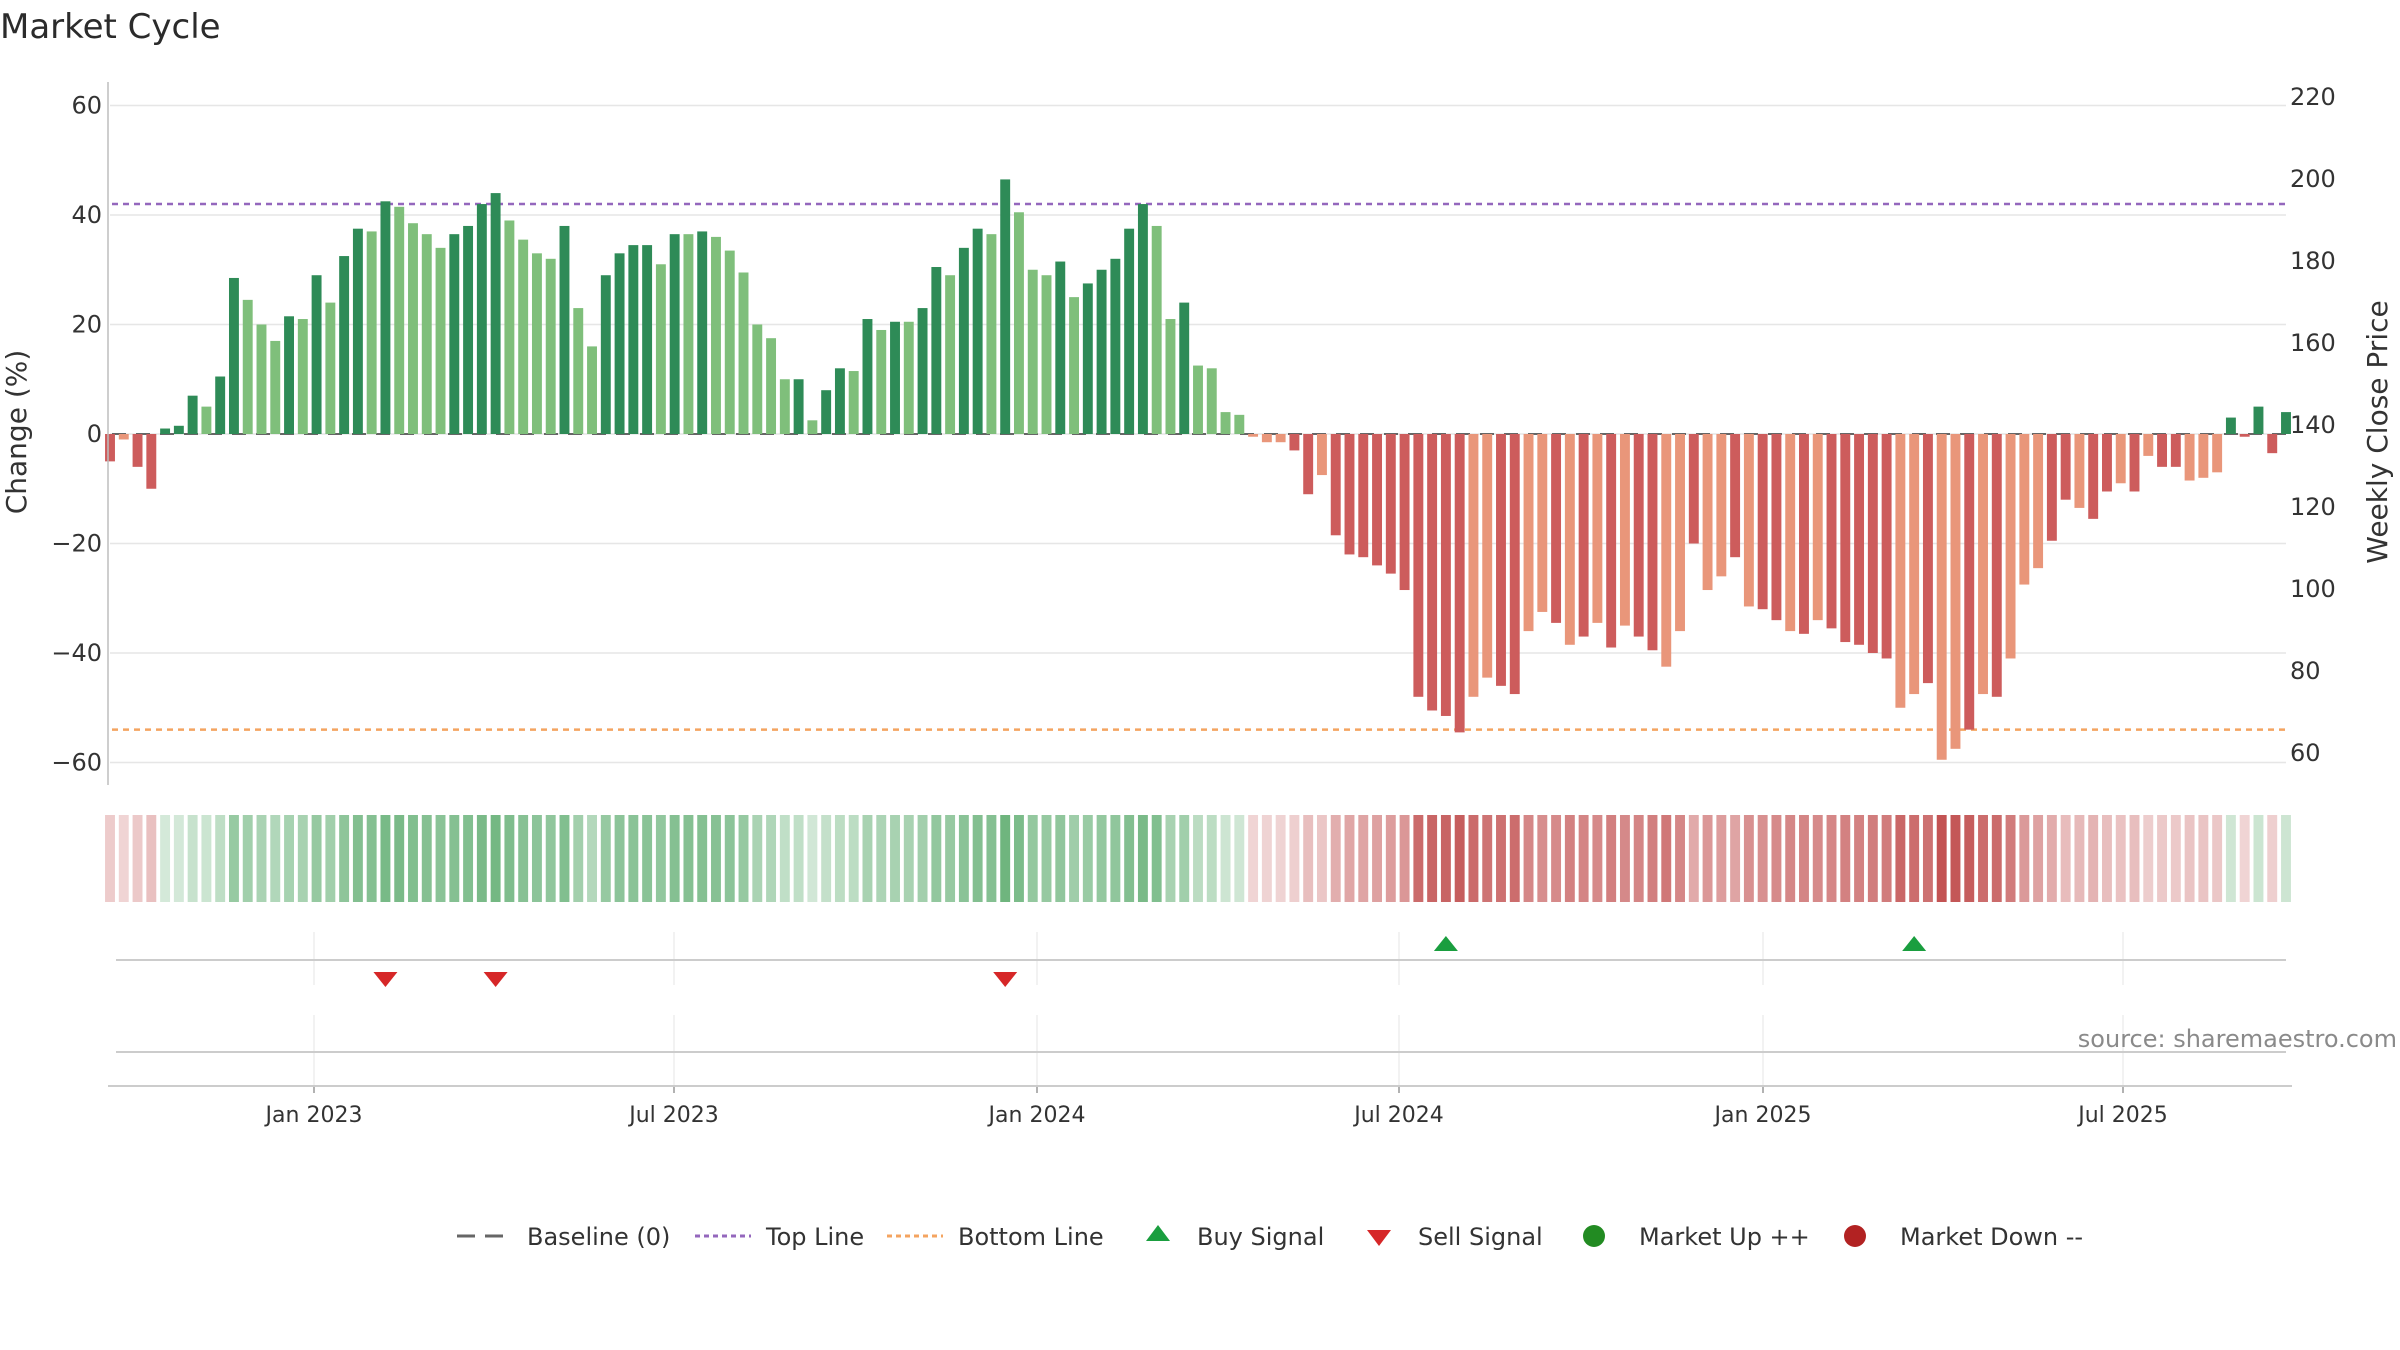  I want to click on y-right-tick-label: 60, so click(2305, 753).